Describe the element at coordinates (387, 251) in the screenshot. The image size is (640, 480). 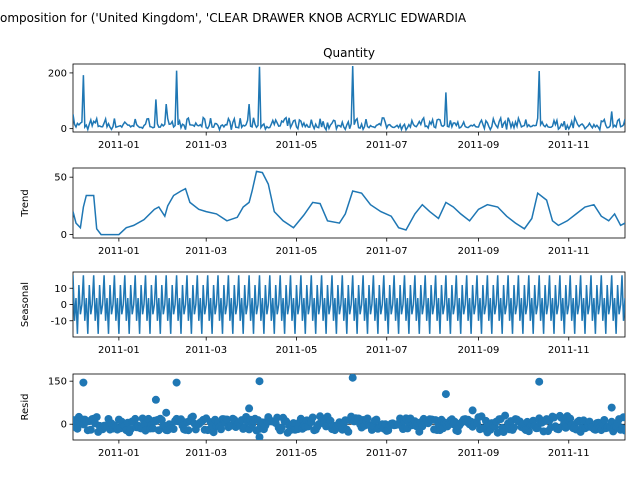
I see `trend-xtick-label: 2011-07` at that location.